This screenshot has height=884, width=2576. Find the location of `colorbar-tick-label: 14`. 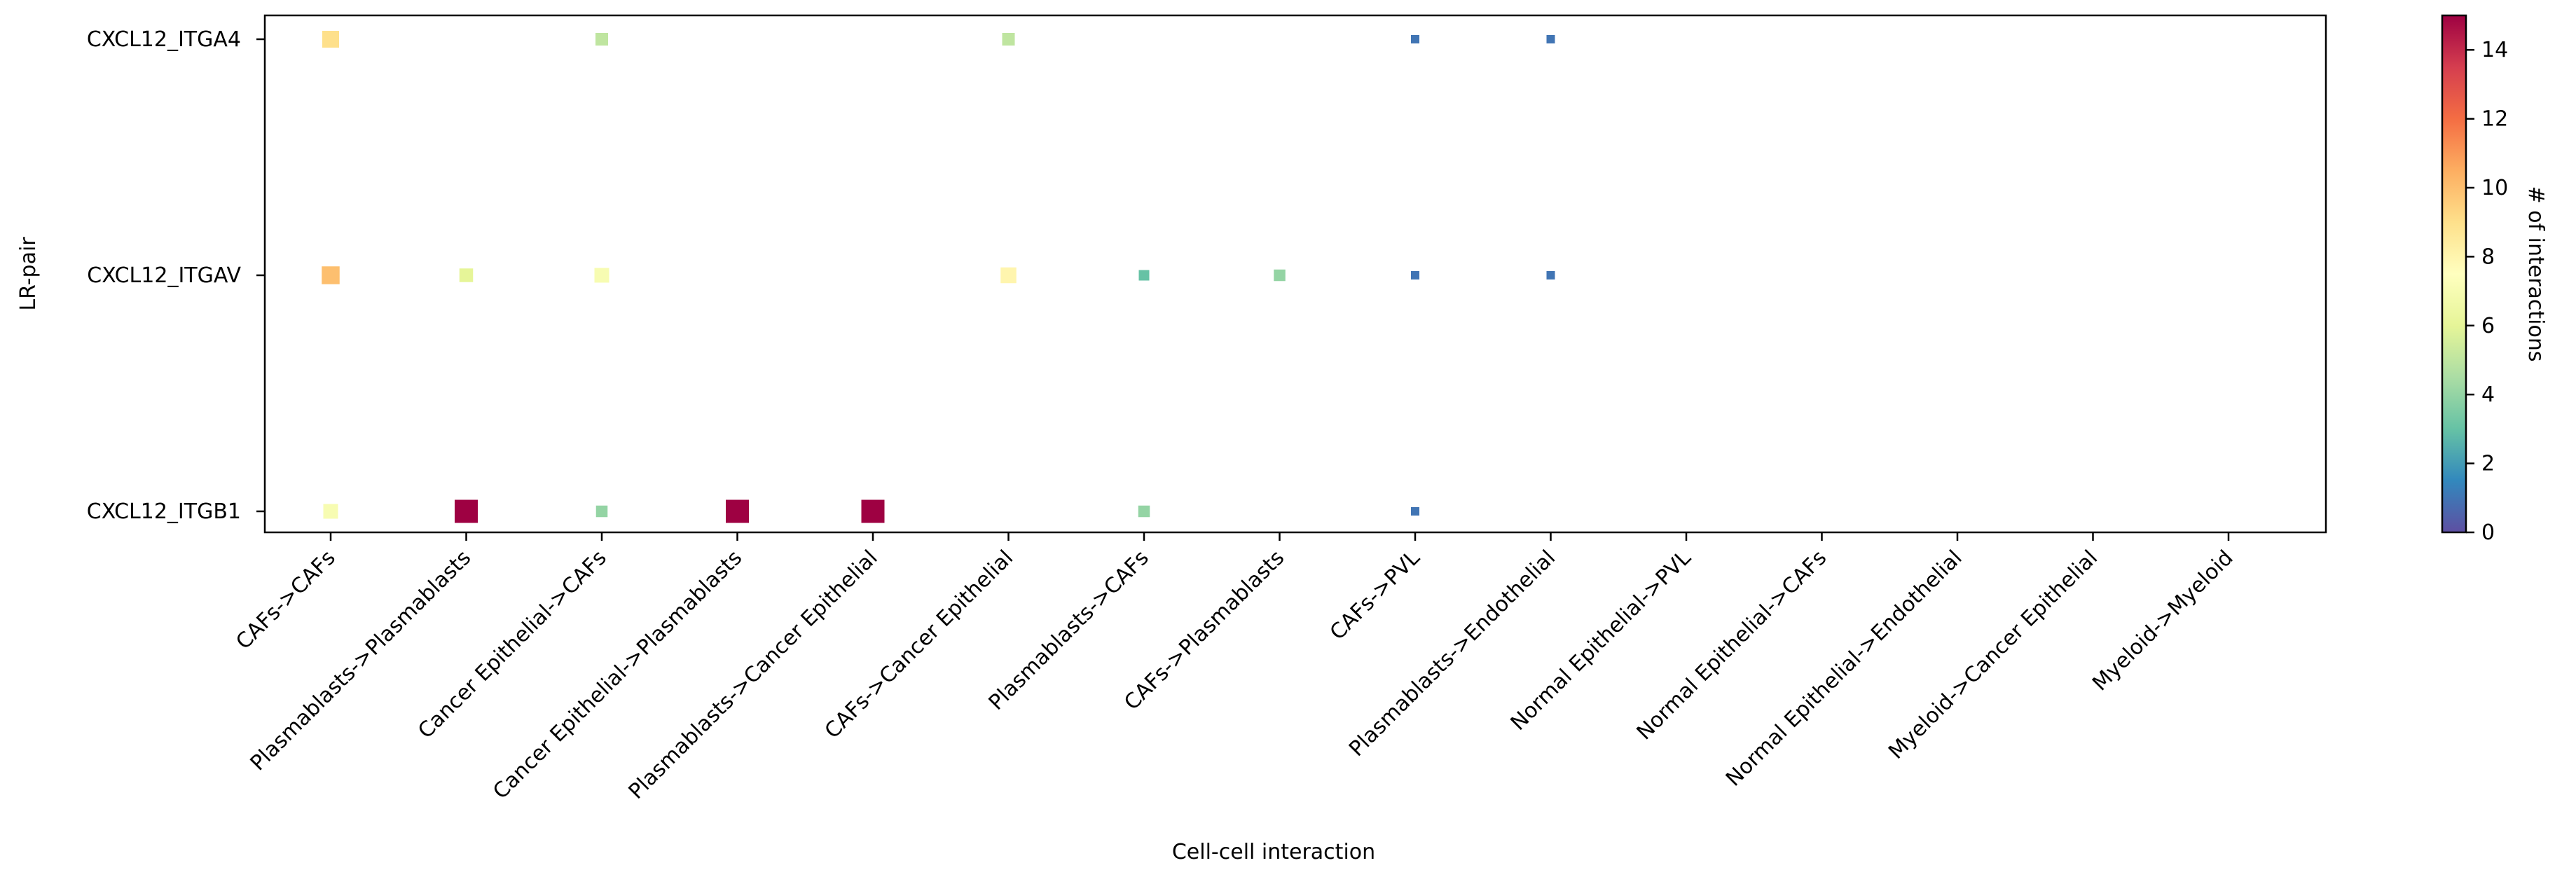

colorbar-tick-label: 14 is located at coordinates (2494, 50).